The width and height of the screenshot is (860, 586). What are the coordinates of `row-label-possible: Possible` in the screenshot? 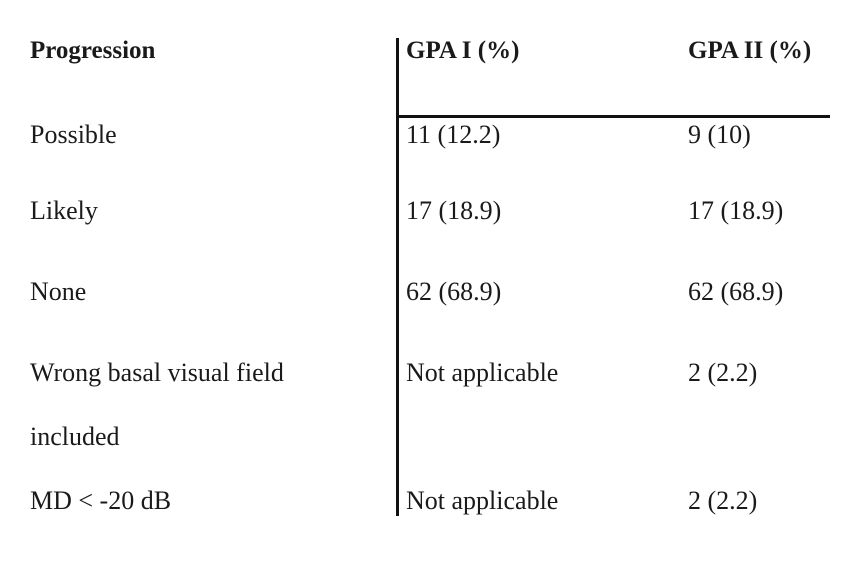 It's located at (73, 134).